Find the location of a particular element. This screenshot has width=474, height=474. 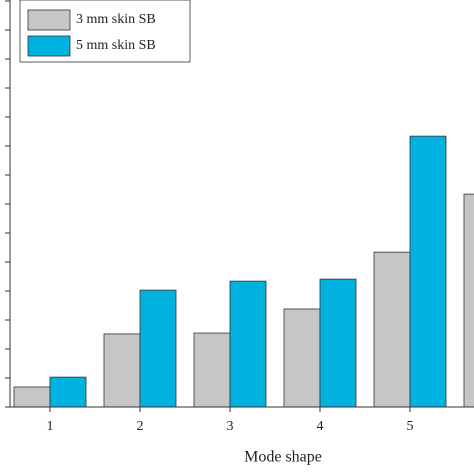

x-tick-label: 1 is located at coordinates (50, 426).